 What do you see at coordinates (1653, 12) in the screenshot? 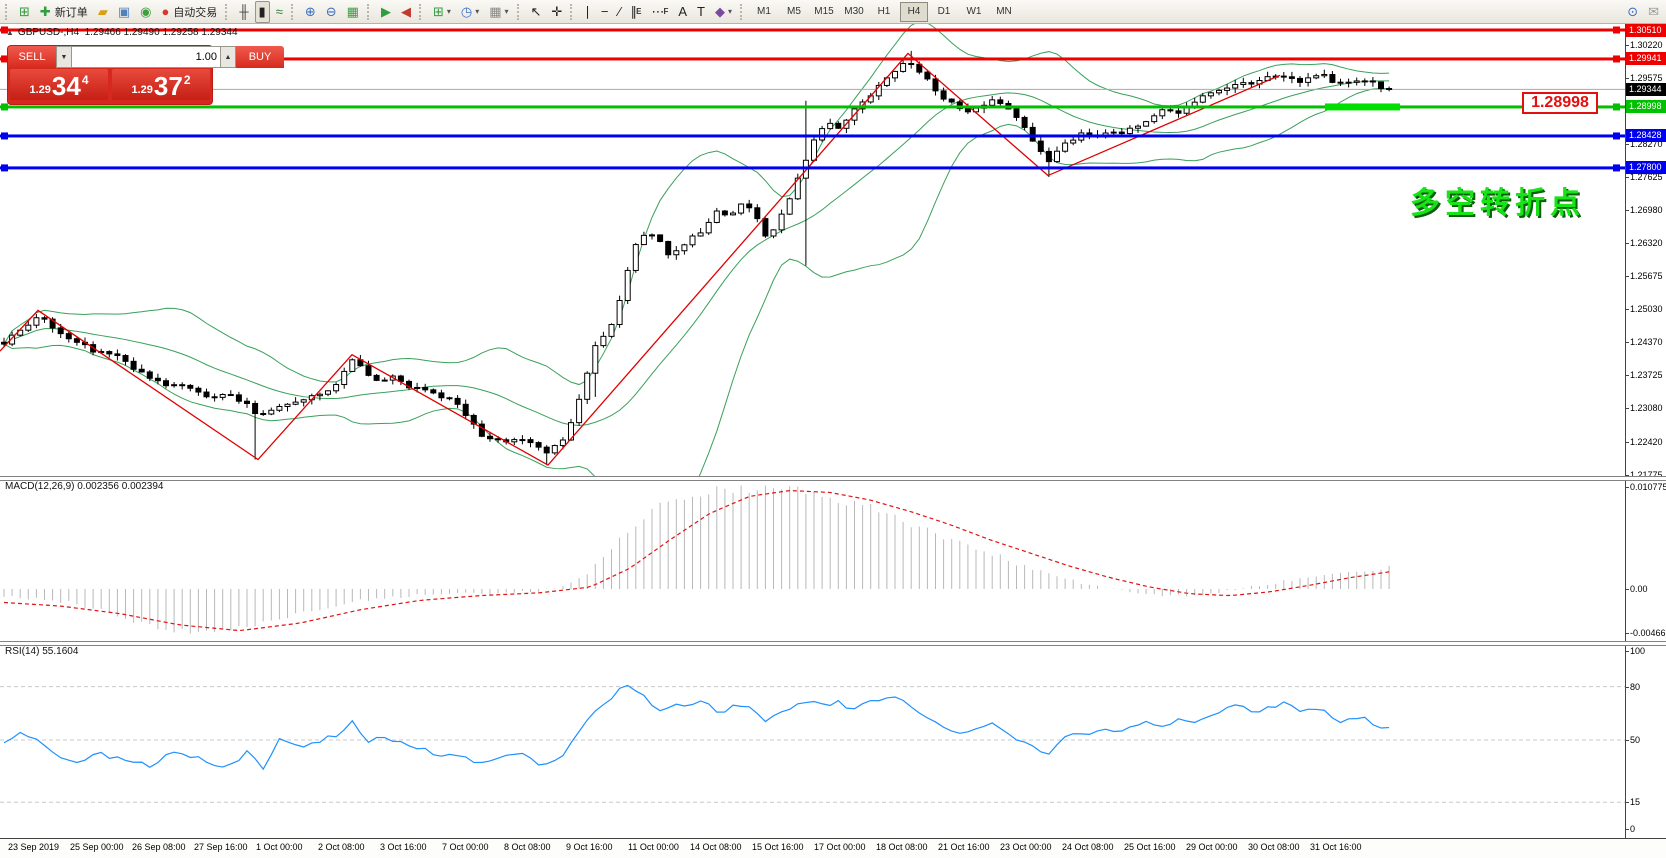
I see `toolbar-chat-button: ✉` at bounding box center [1653, 12].